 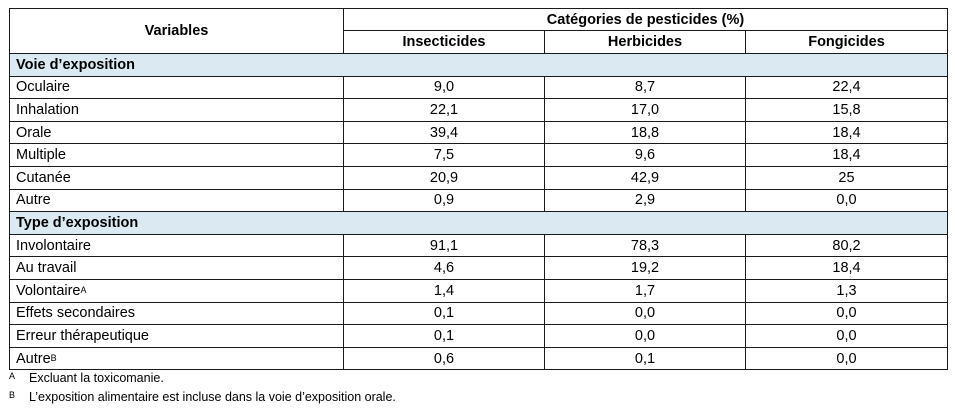 What do you see at coordinates (176, 177) in the screenshot?
I see `row-label-cell: Cutanée` at bounding box center [176, 177].